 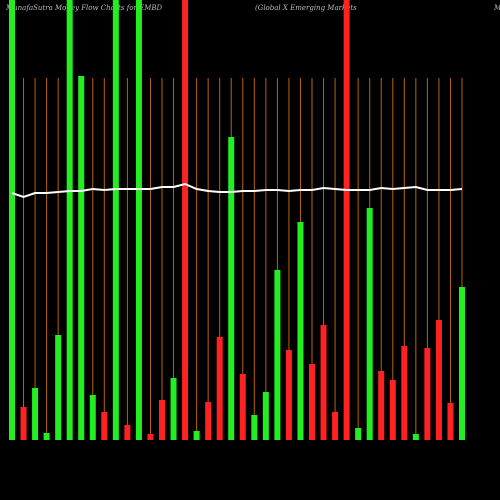 I want to click on chart-title: MunafaSutra Money Flow Charts for EMBD, so click(x=84, y=8).